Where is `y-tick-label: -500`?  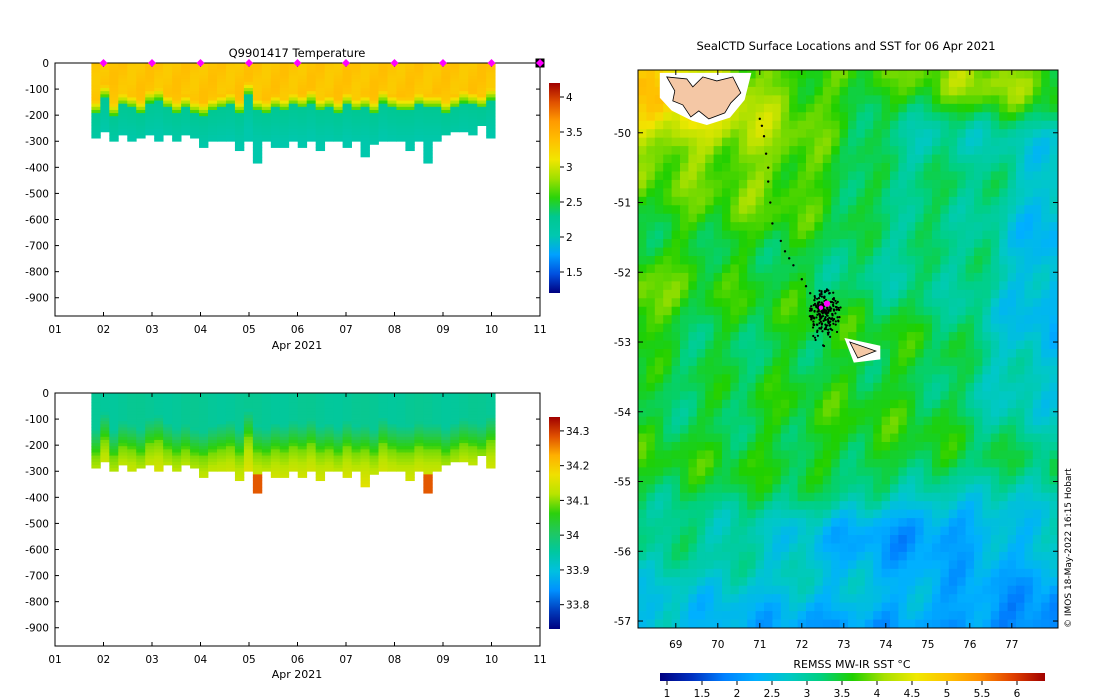
y-tick-label: -500 is located at coordinates (37, 194).